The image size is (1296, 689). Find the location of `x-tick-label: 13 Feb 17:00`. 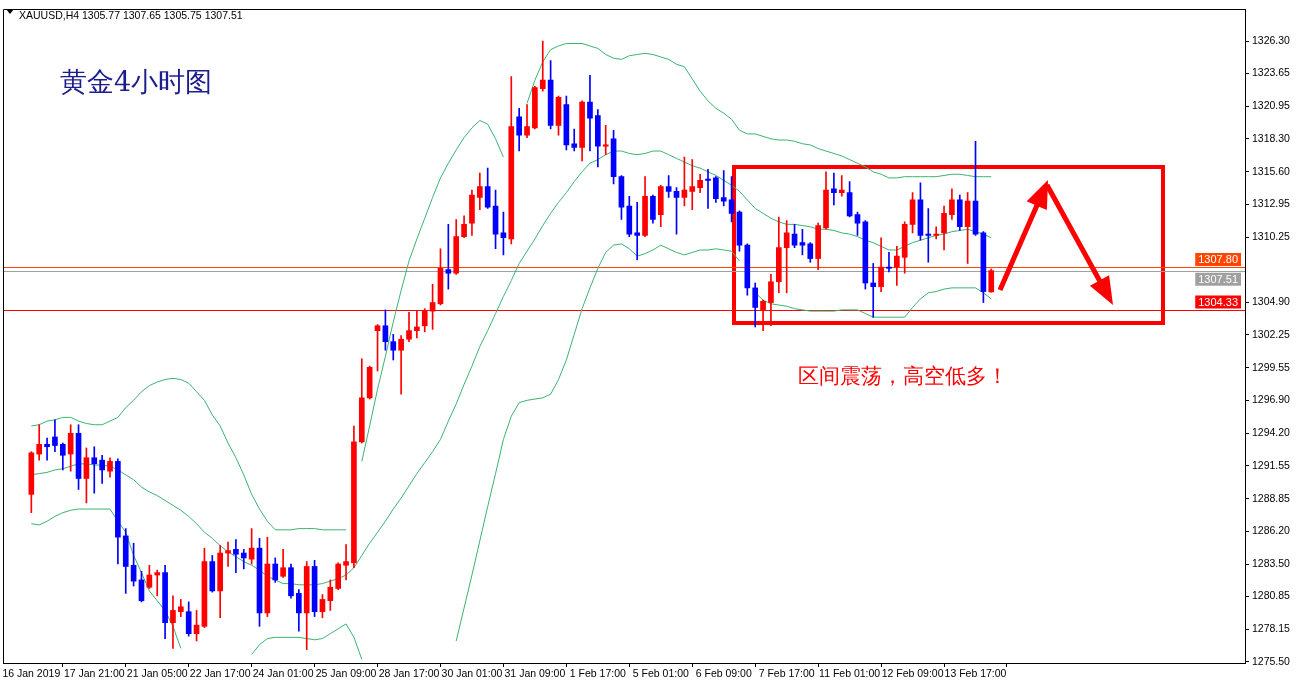

x-tick-label: 13 Feb 17:00 is located at coordinates (975, 673).